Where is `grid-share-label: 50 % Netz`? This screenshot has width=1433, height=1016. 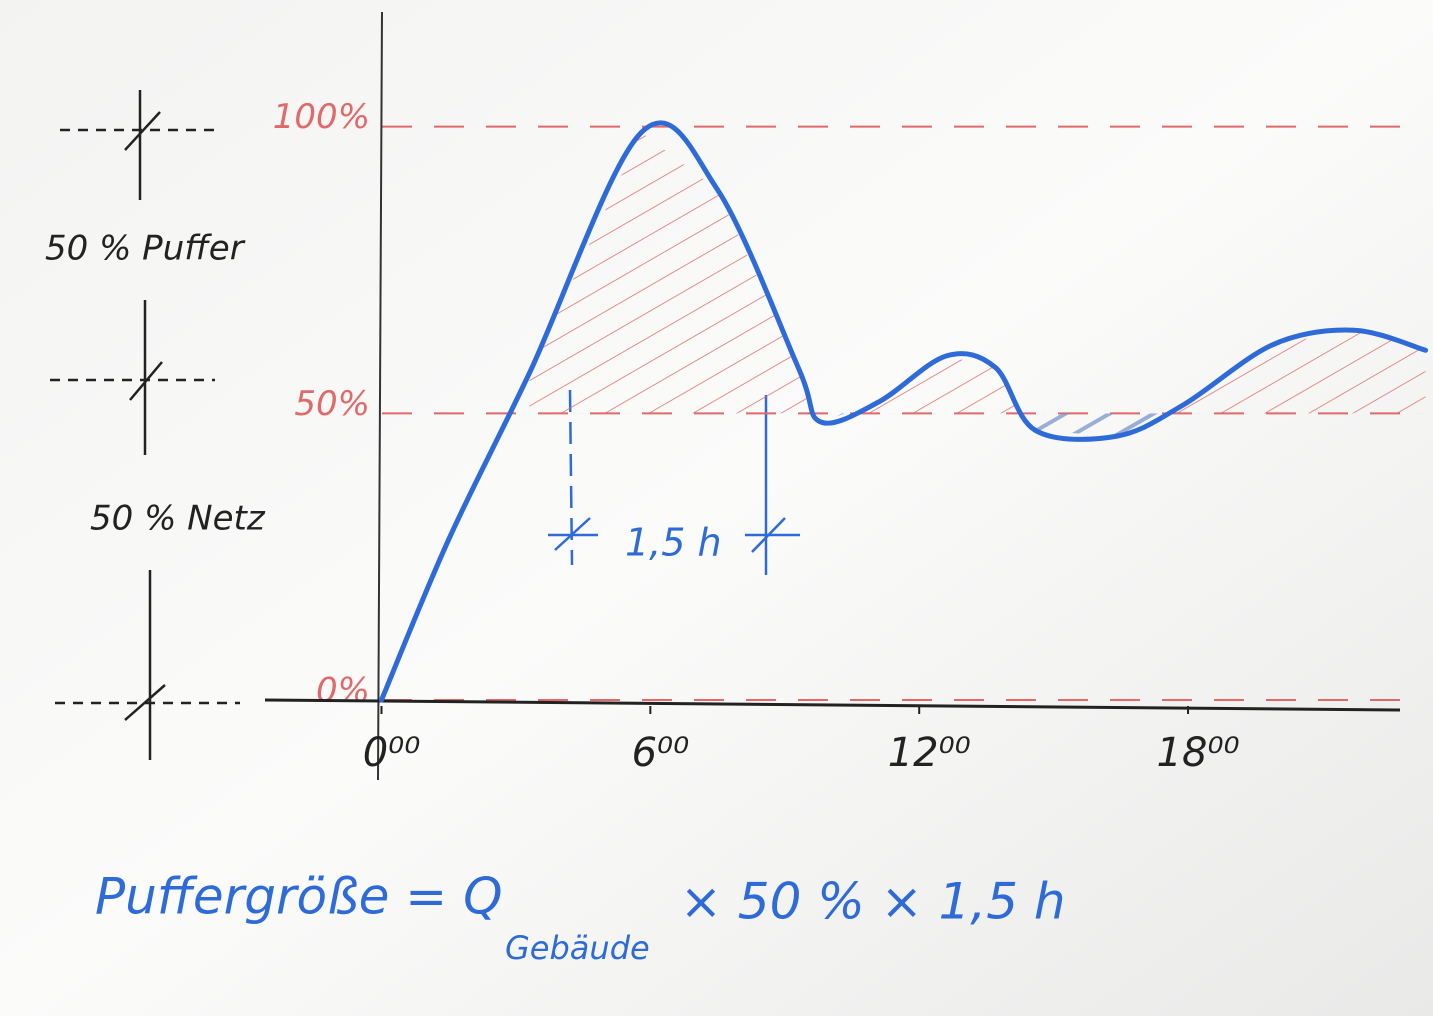 grid-share-label: 50 % Netz is located at coordinates (178, 519).